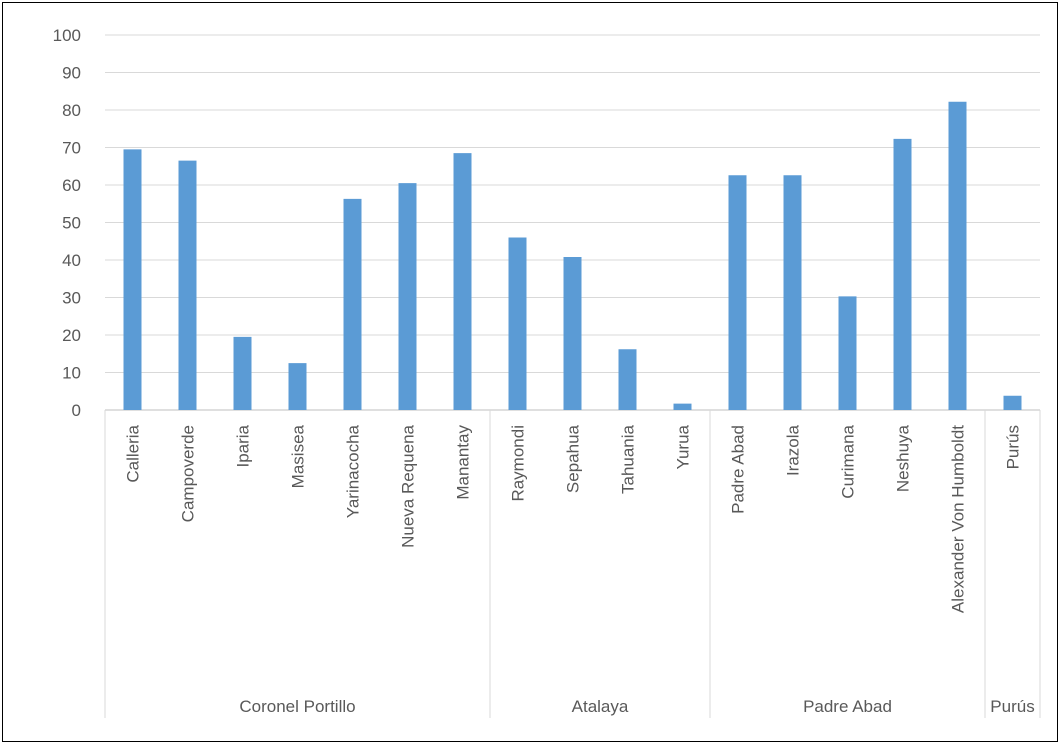 This screenshot has height=742, width=1062. I want to click on y-tick-label: 20, so click(71, 335).